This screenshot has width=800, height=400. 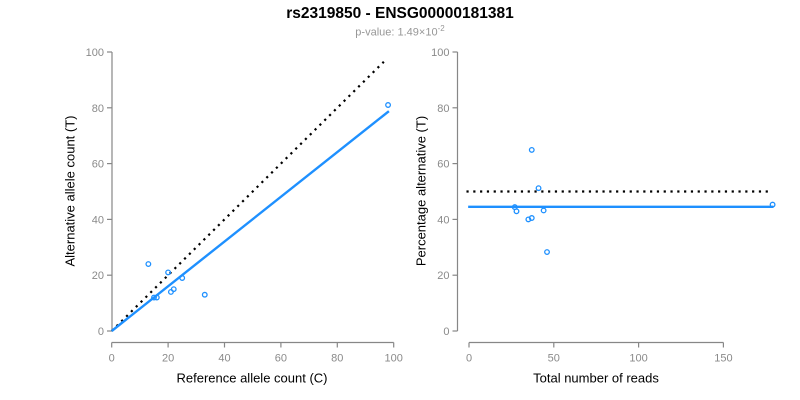 I want to click on right-x-tick-label: 100, so click(x=638, y=359).